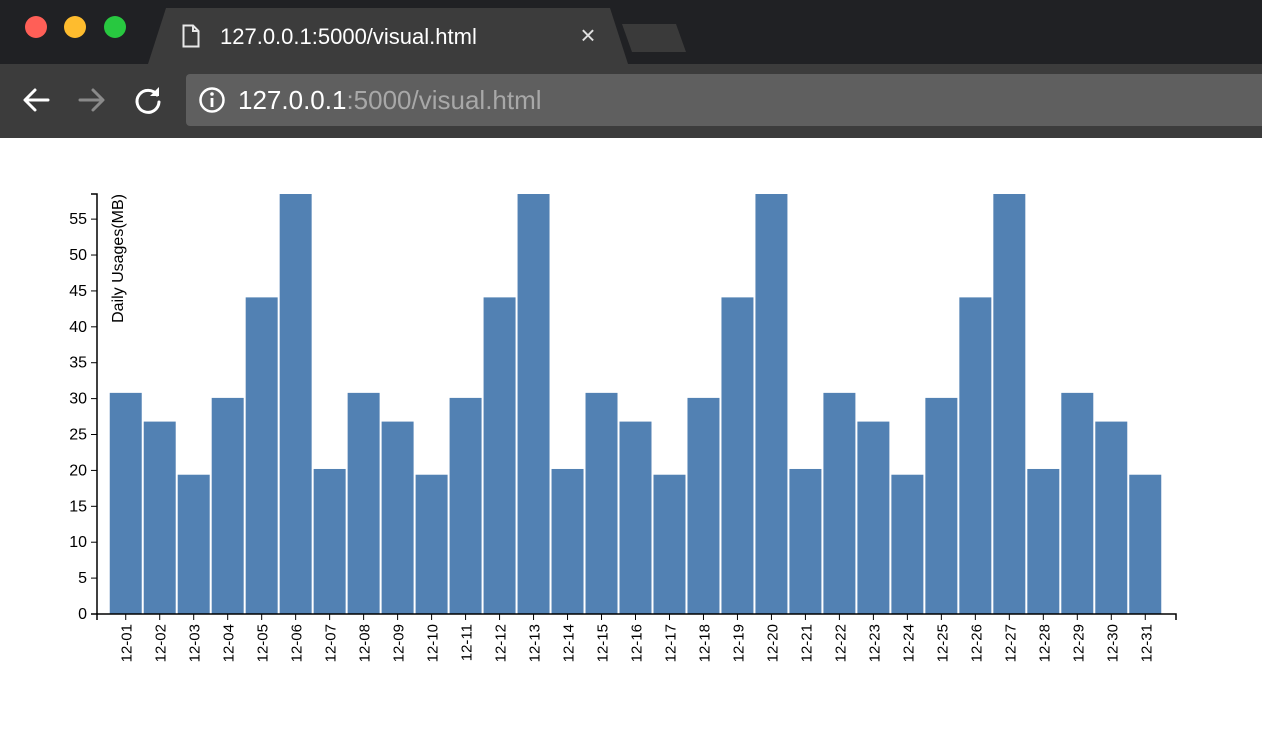 The height and width of the screenshot is (746, 1262). Describe the element at coordinates (229, 643) in the screenshot. I see `x-tick-label: 12-04` at that location.